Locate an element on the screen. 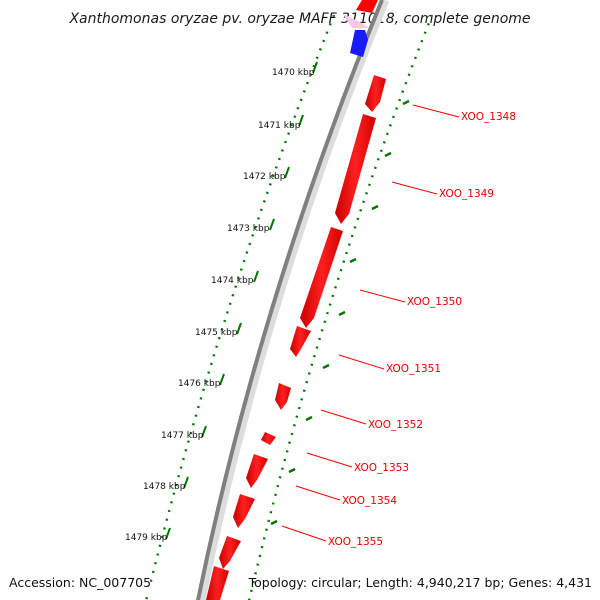 The width and height of the screenshot is (600, 600). scale-label: 1471 kbp is located at coordinates (279, 126).